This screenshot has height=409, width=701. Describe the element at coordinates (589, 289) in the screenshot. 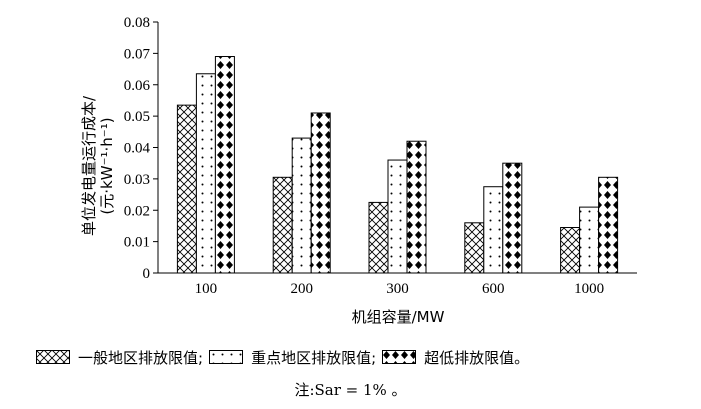

I see `x-tick-label-1000: 1000` at that location.